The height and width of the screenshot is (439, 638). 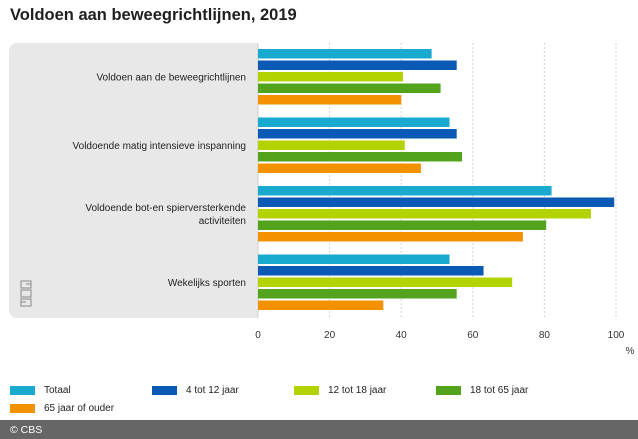 I want to click on x-tick-label: 40, so click(x=402, y=335).